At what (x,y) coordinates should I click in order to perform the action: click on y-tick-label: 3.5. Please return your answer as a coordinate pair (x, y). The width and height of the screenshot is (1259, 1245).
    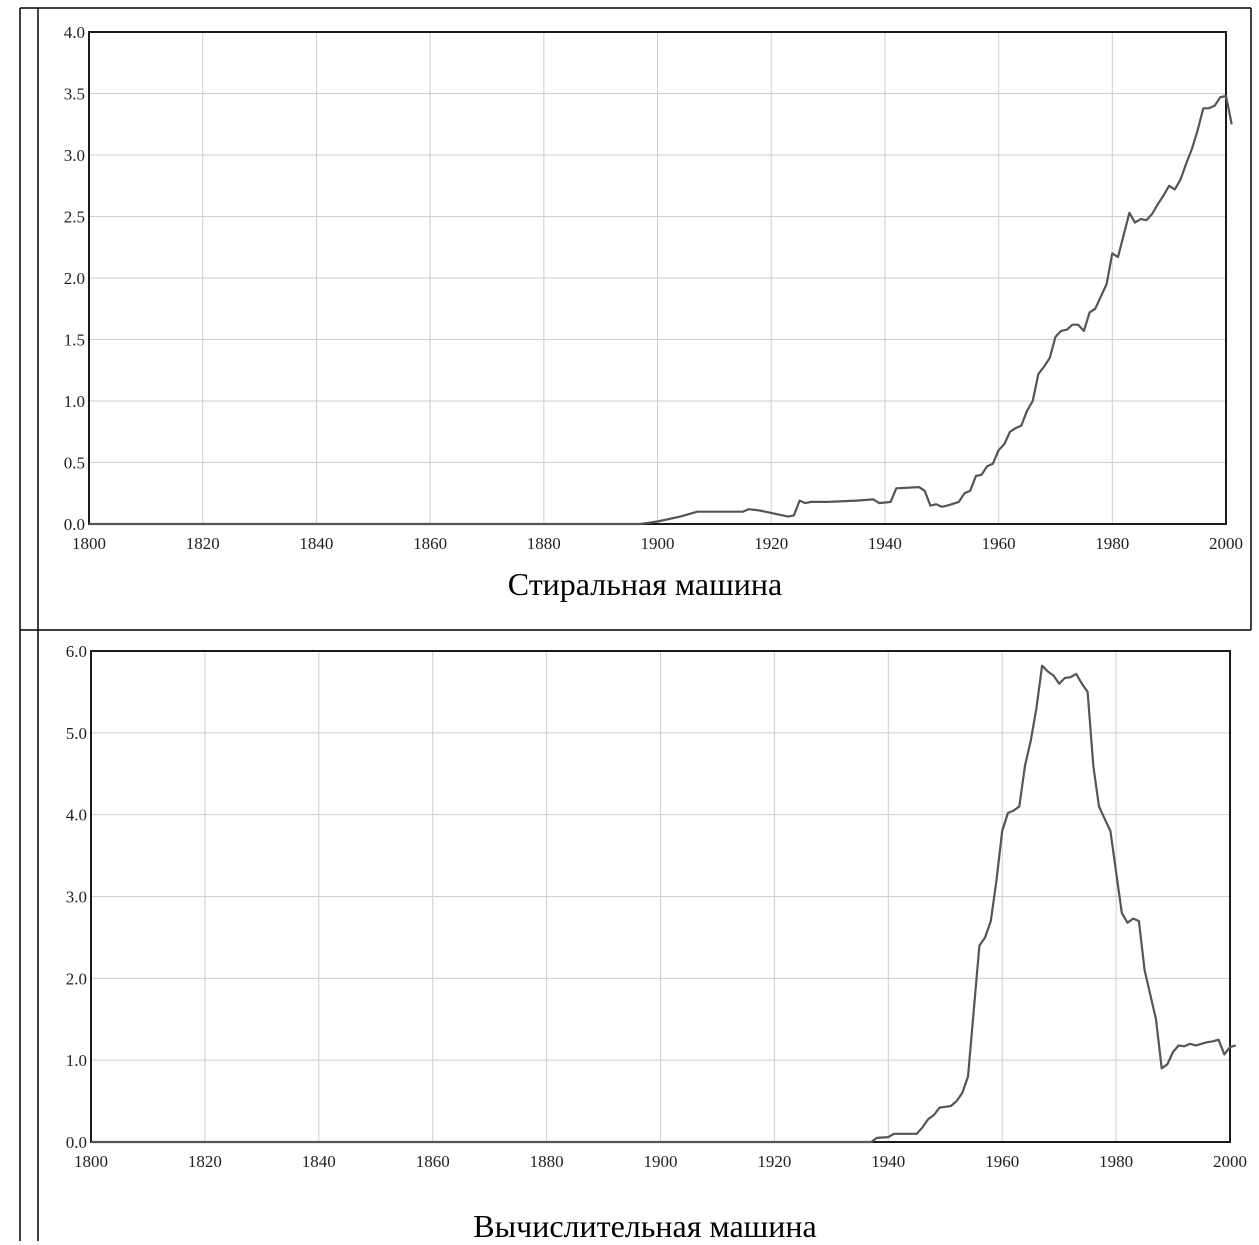
    Looking at the image, I should click on (74, 94).